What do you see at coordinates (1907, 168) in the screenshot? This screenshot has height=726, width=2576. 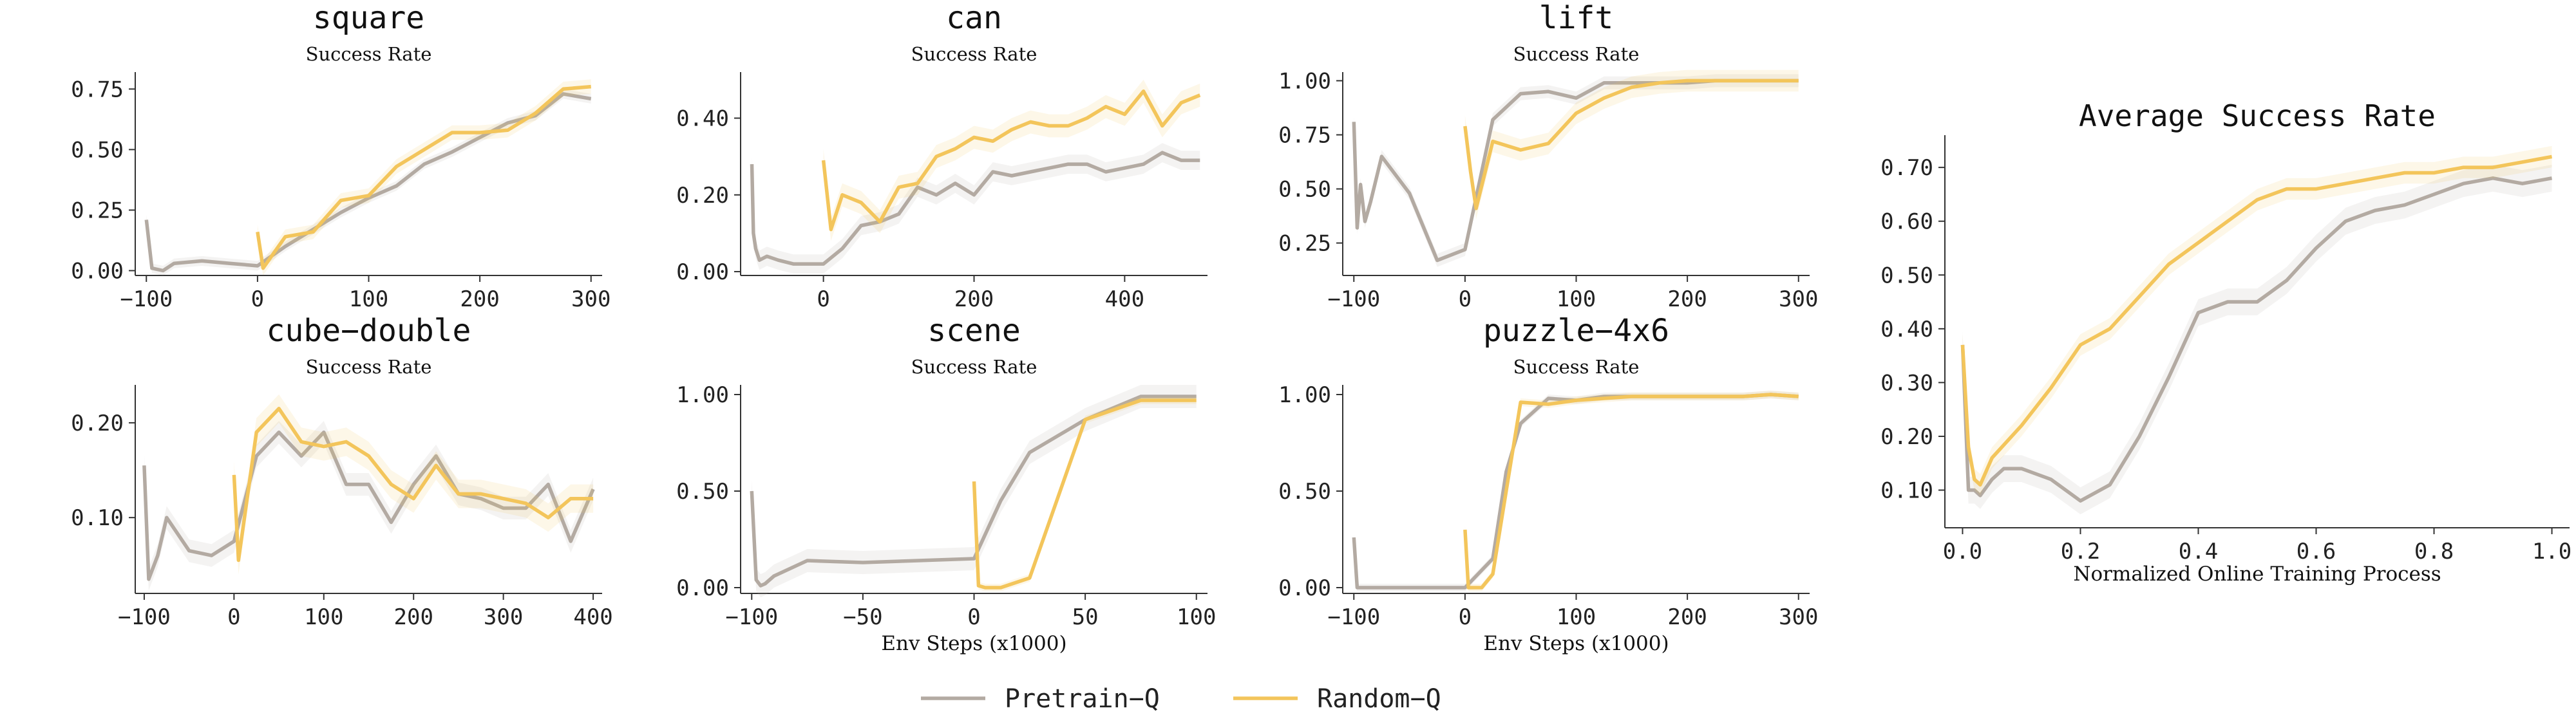 I see `y-tick-label: 0.70` at bounding box center [1907, 168].